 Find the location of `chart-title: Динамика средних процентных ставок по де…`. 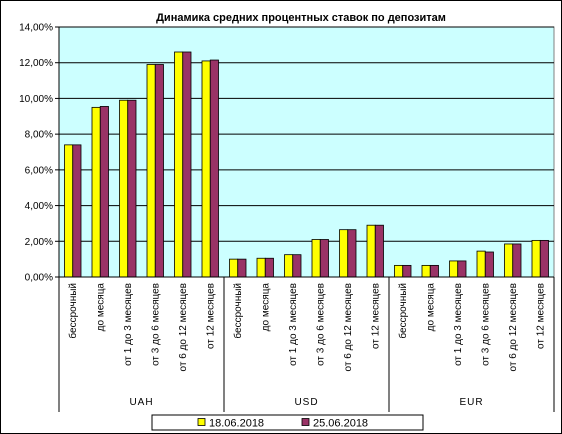

chart-title: Динамика средних процентных ставок по де… is located at coordinates (301, 18).